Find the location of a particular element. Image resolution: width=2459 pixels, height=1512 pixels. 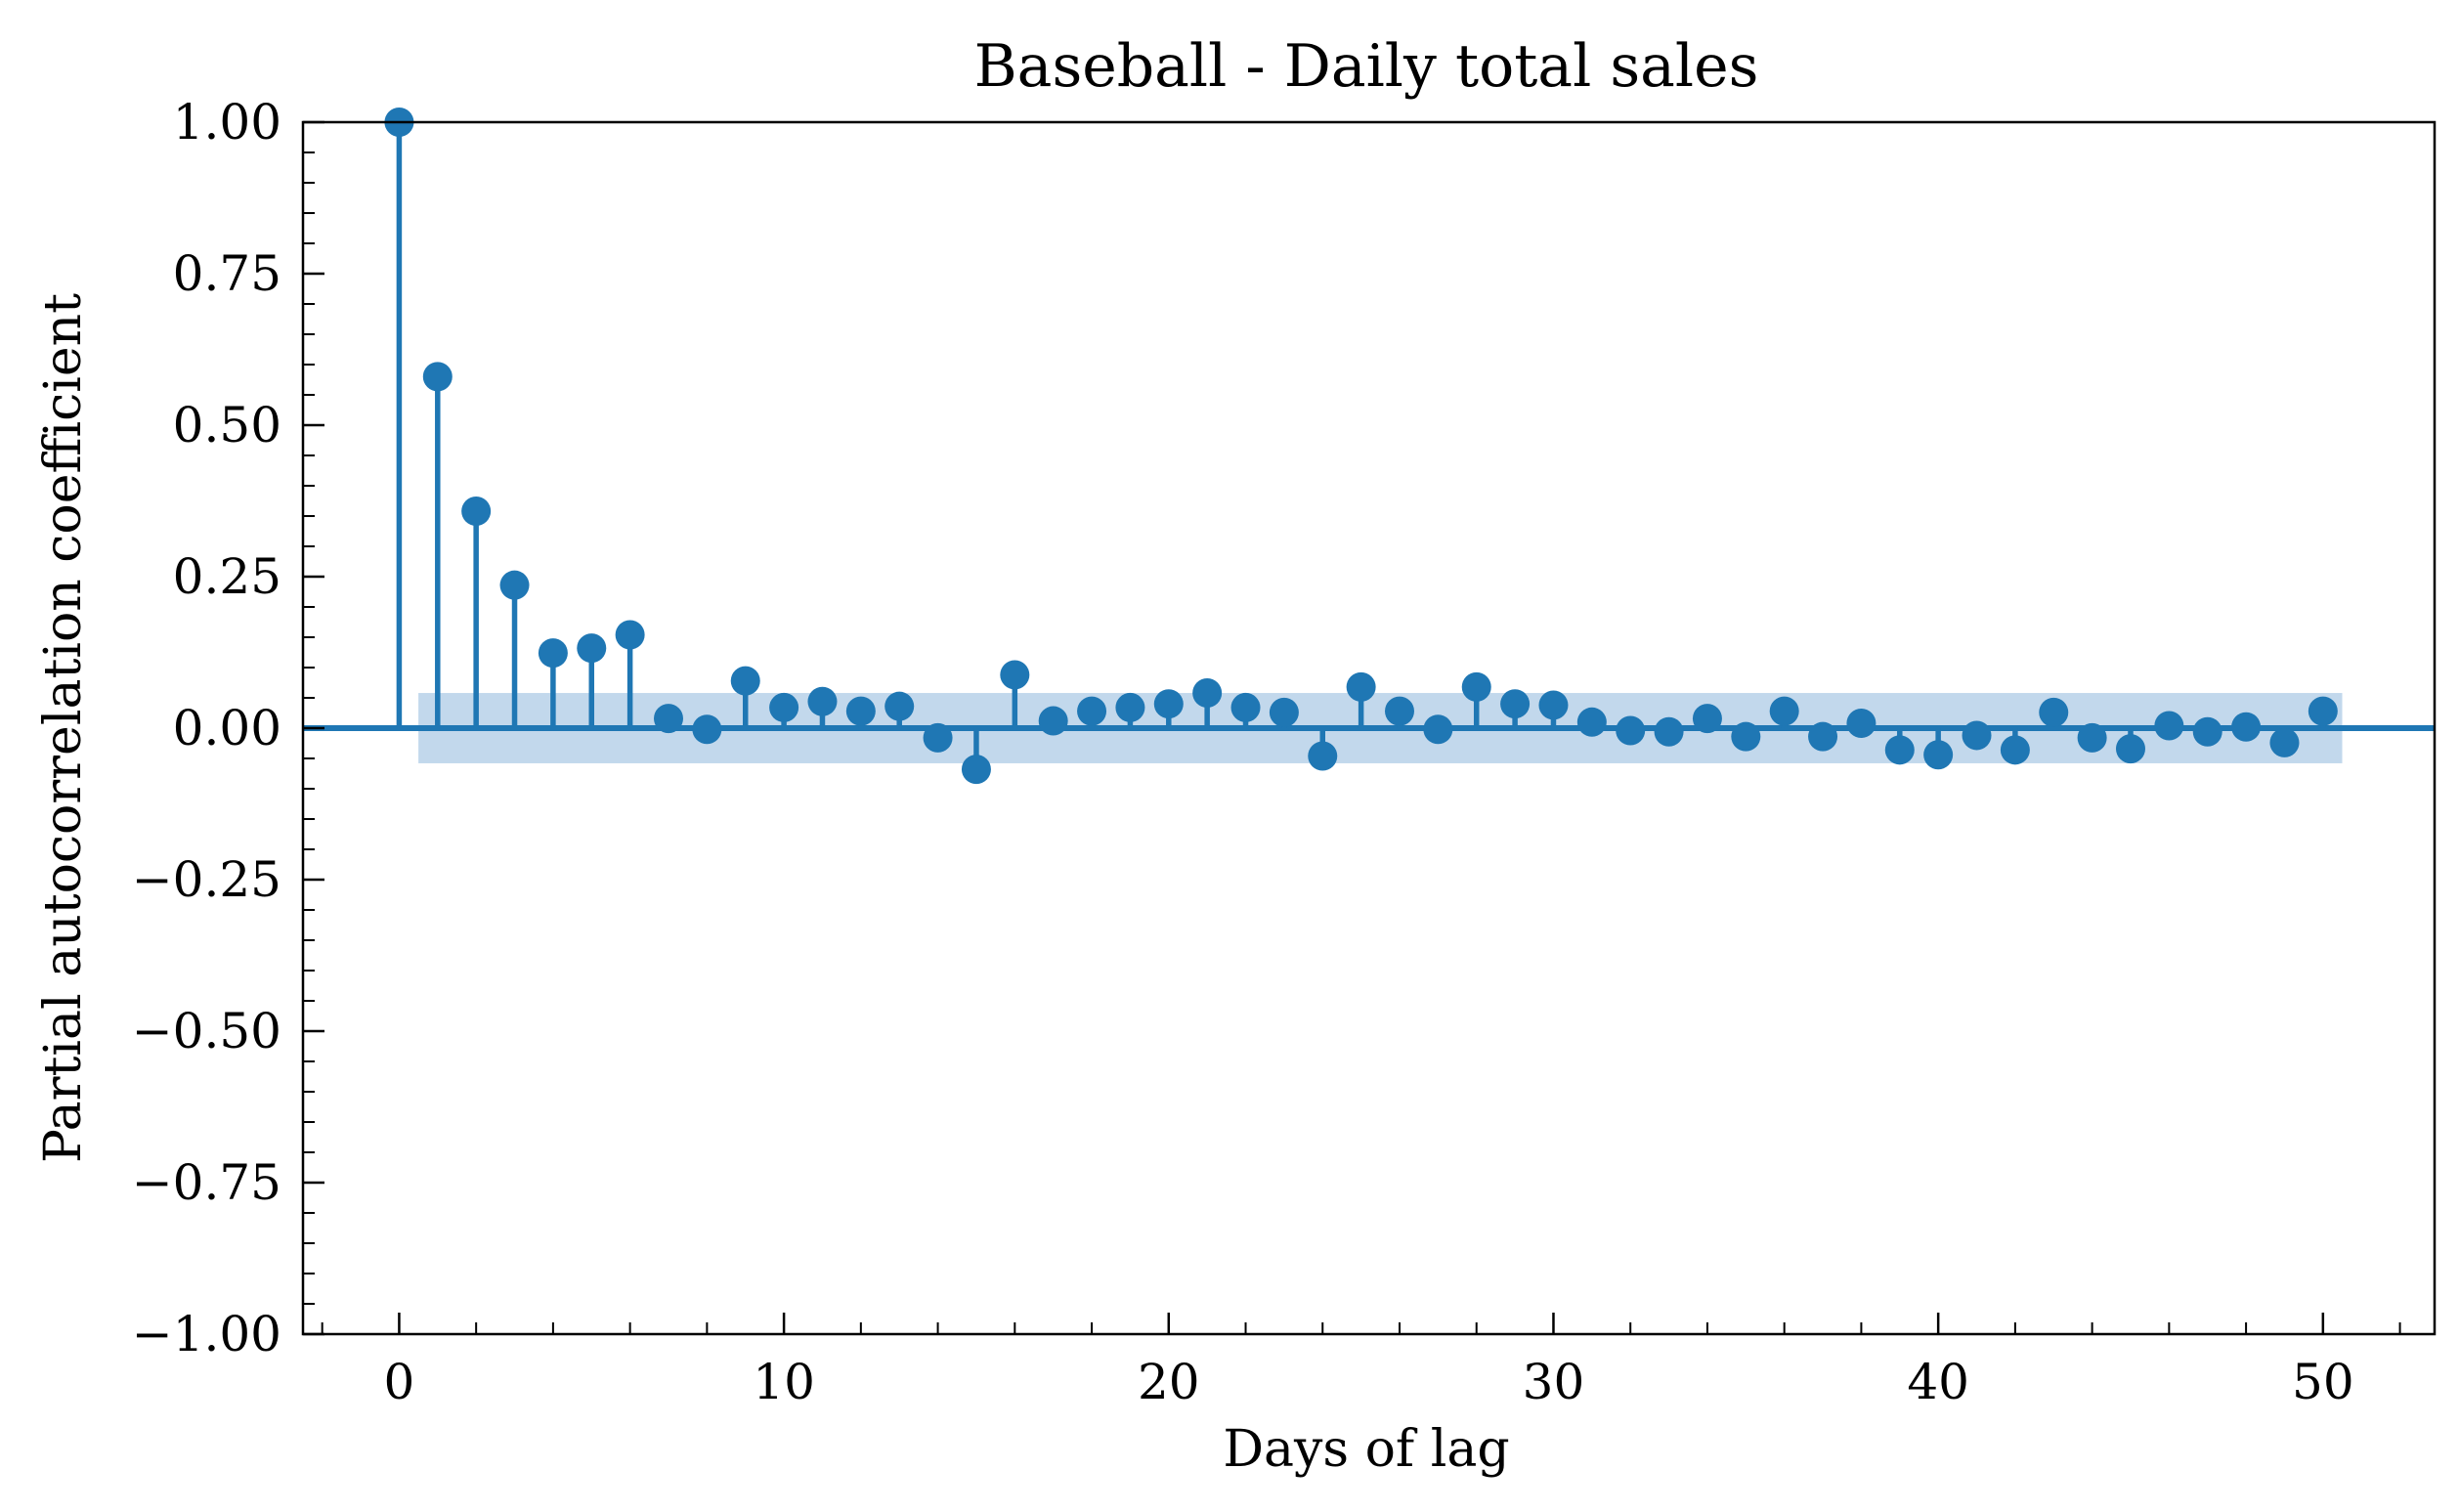

y-tick-label: 1.00 is located at coordinates (227, 122).